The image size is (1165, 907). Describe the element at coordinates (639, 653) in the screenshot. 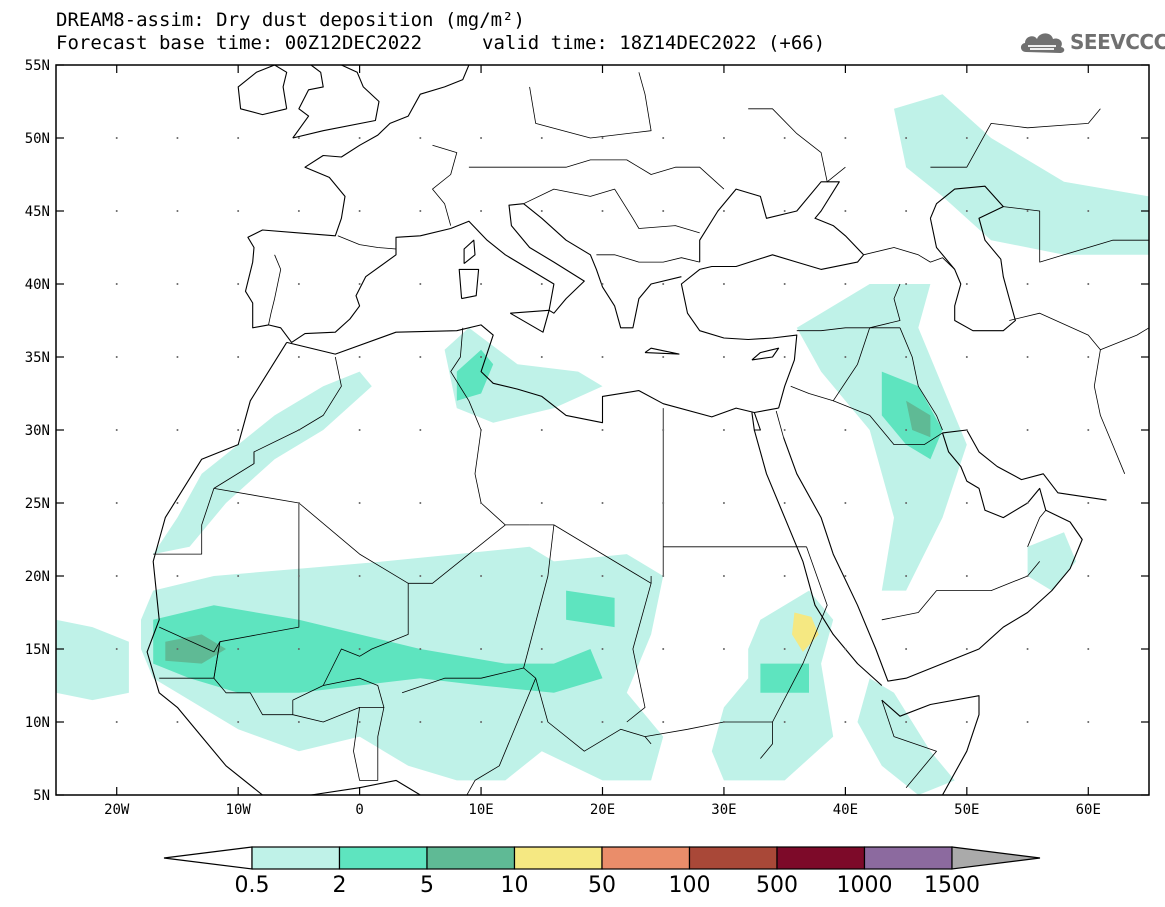

I see `border-chad-sudan` at that location.